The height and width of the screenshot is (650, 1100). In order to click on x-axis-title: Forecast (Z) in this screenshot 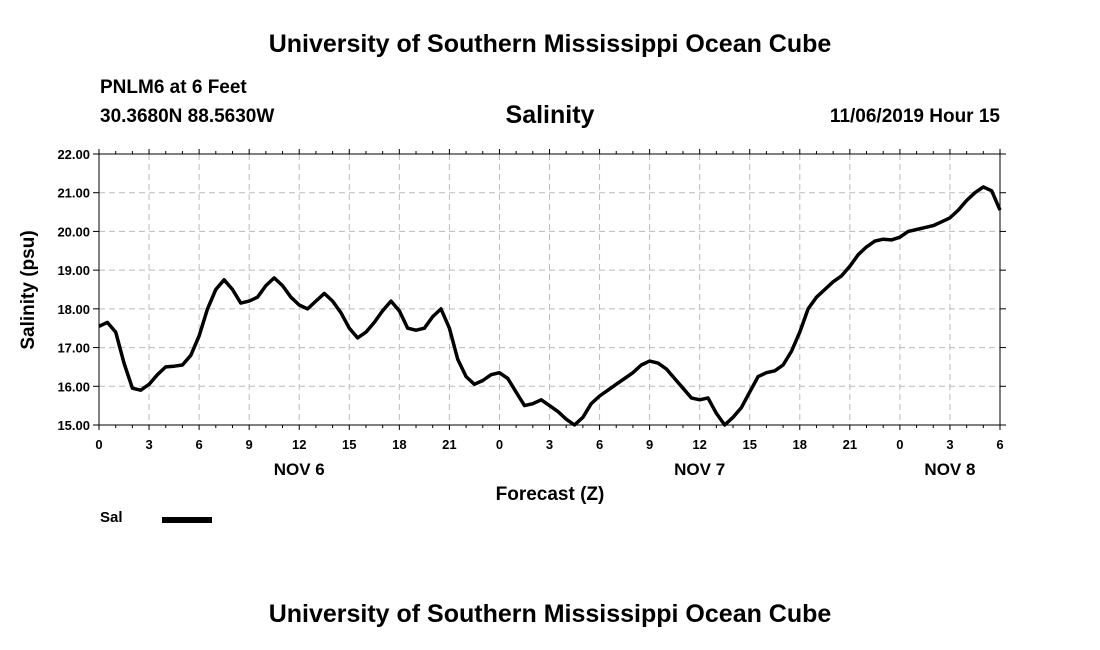, I will do `click(550, 494)`.